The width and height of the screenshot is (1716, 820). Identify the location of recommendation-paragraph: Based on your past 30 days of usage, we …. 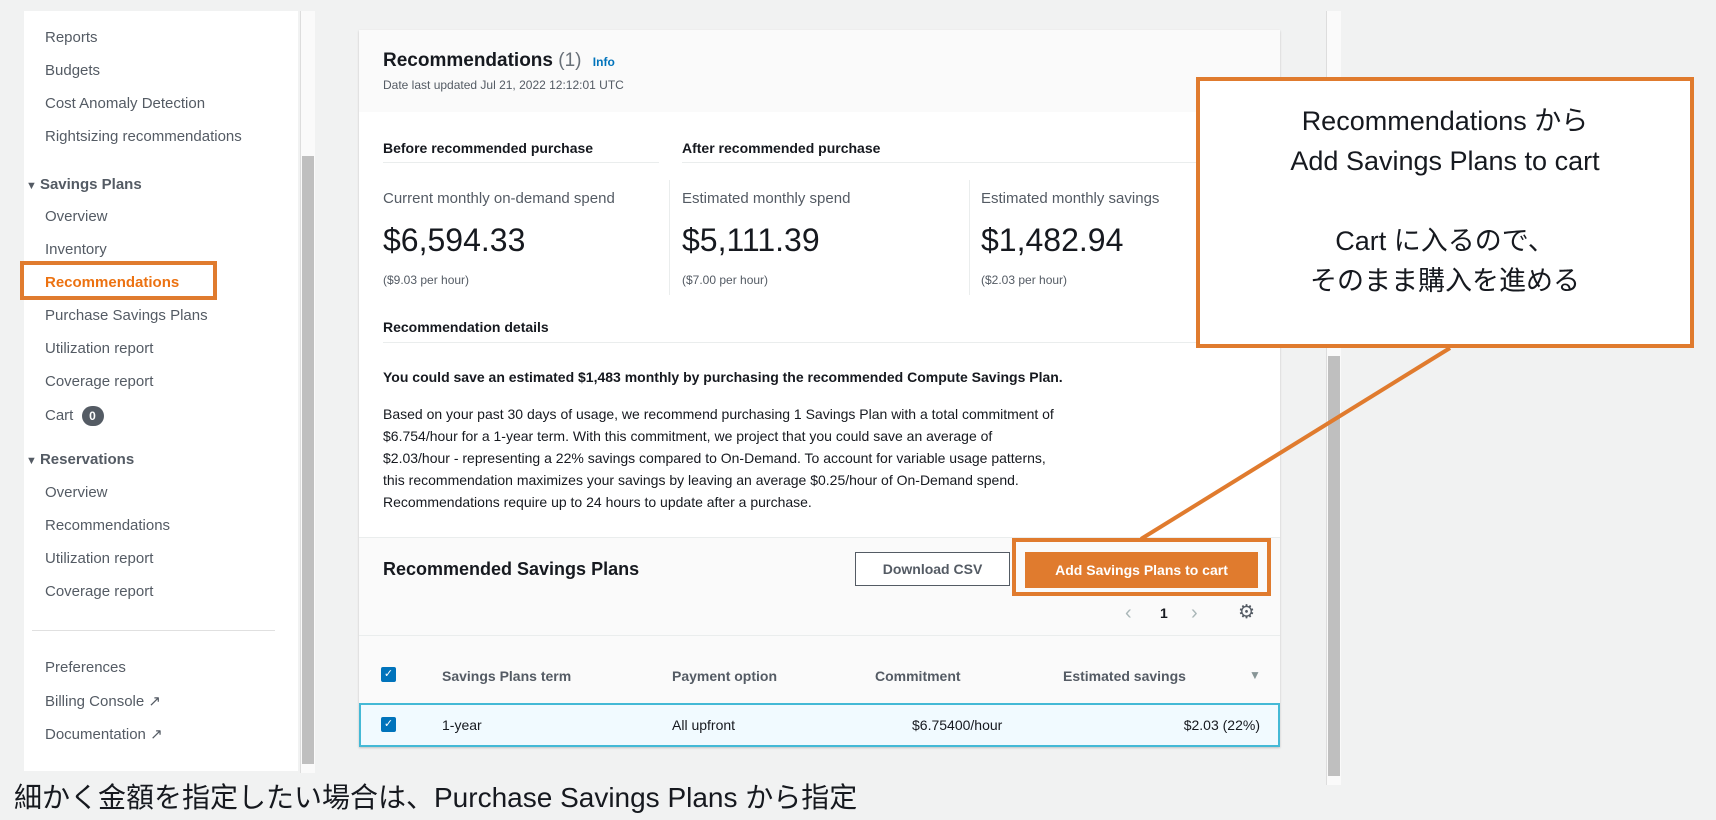
(718, 458).